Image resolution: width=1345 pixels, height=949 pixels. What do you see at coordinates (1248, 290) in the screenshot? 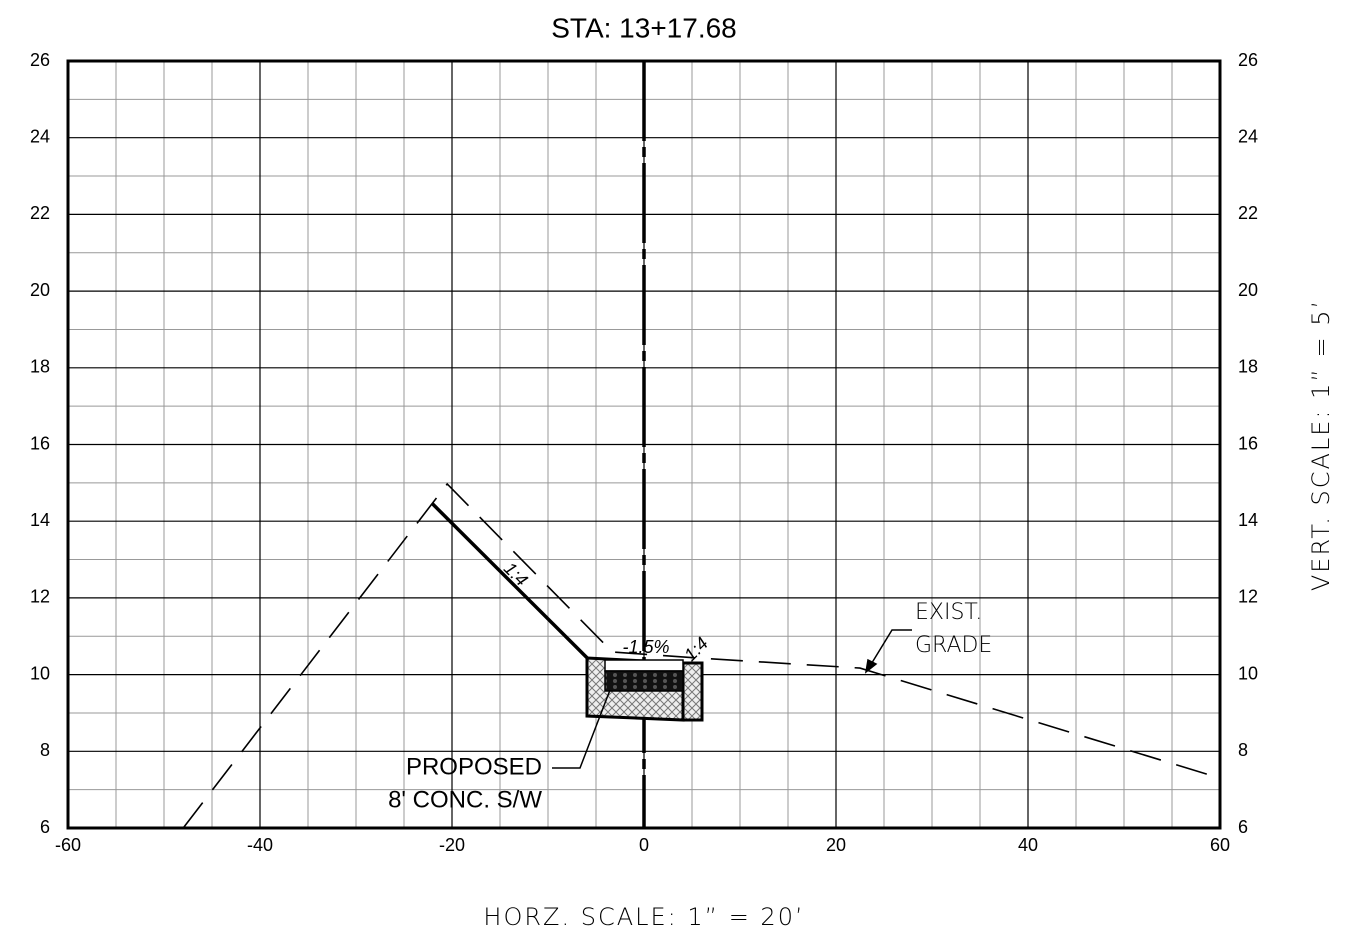
I see `y2-tick-label: 20` at bounding box center [1248, 290].